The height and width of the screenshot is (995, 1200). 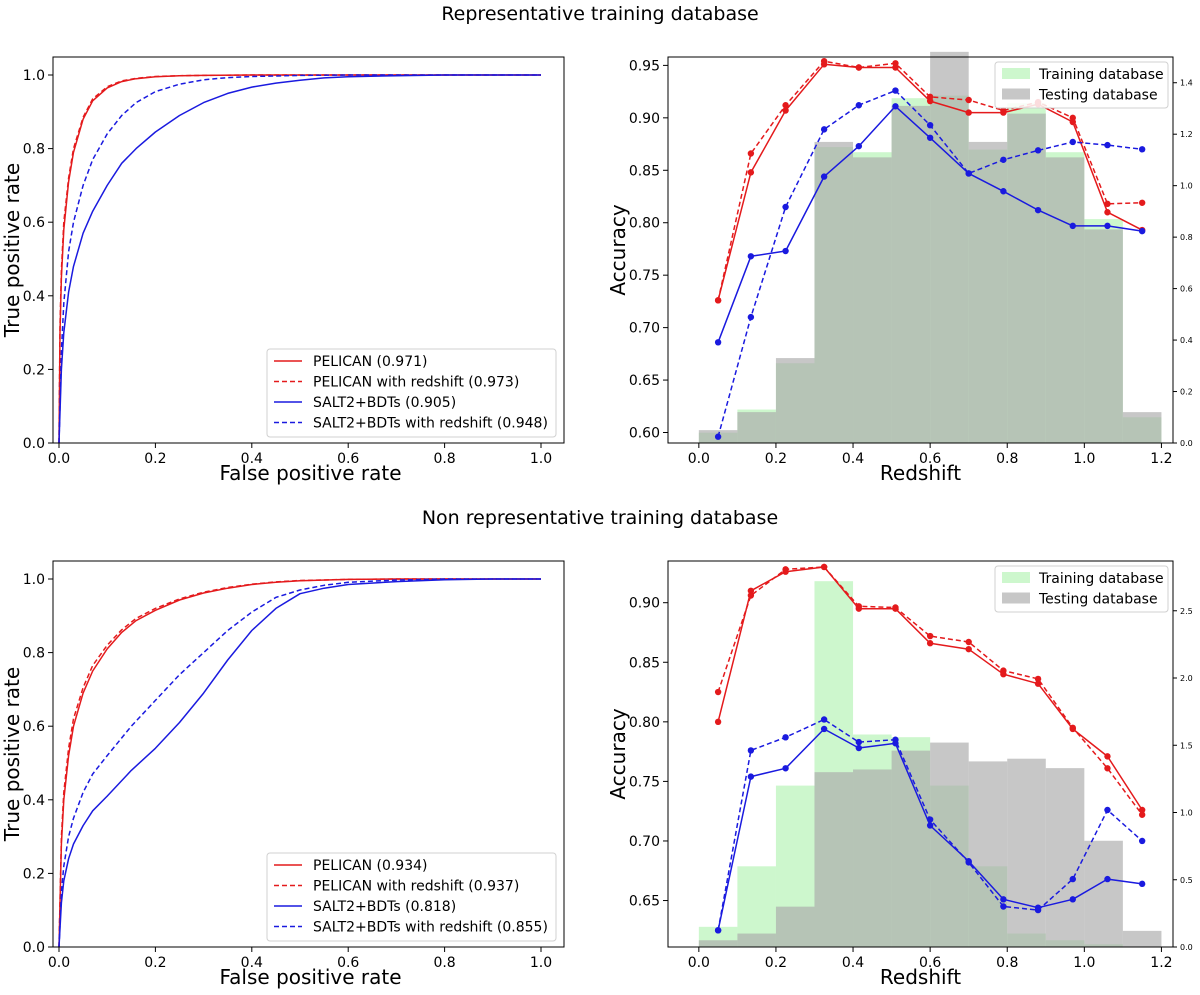 I want to click on y-right-tick-label: 1.4, so click(x=1186, y=83).